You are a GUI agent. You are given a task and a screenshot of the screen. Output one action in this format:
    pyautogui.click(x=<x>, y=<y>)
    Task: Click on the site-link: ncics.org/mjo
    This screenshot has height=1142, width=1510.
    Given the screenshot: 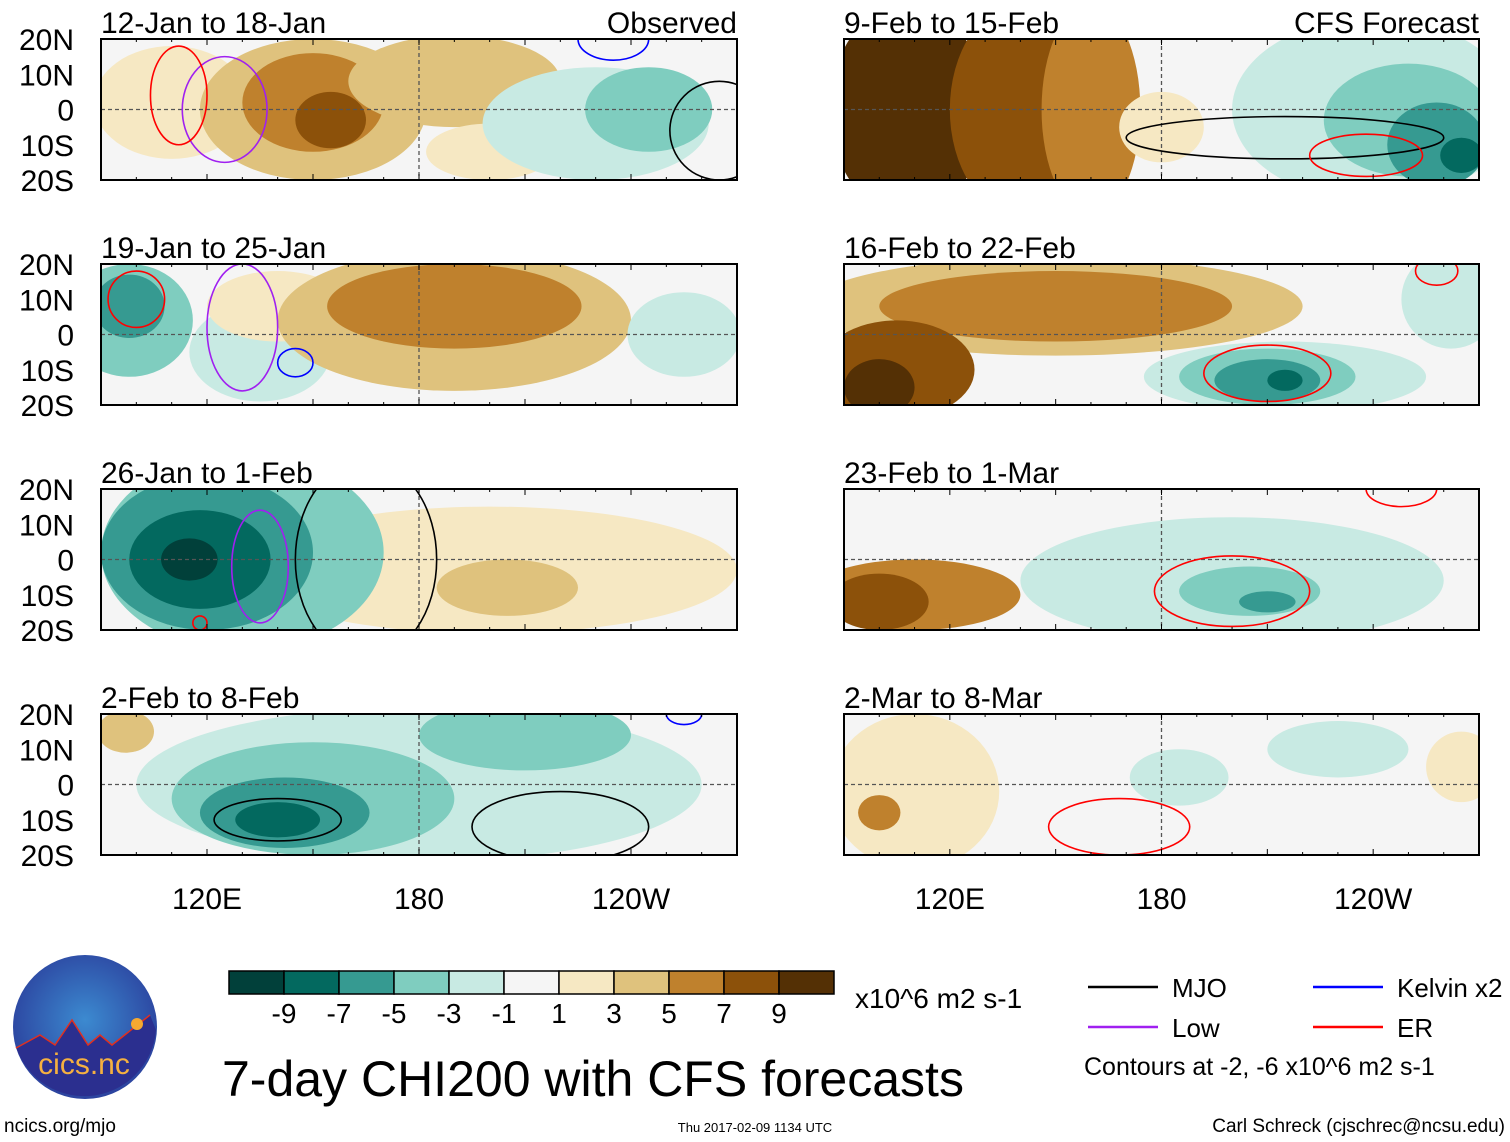 What is the action you would take?
    pyautogui.click(x=60, y=1126)
    